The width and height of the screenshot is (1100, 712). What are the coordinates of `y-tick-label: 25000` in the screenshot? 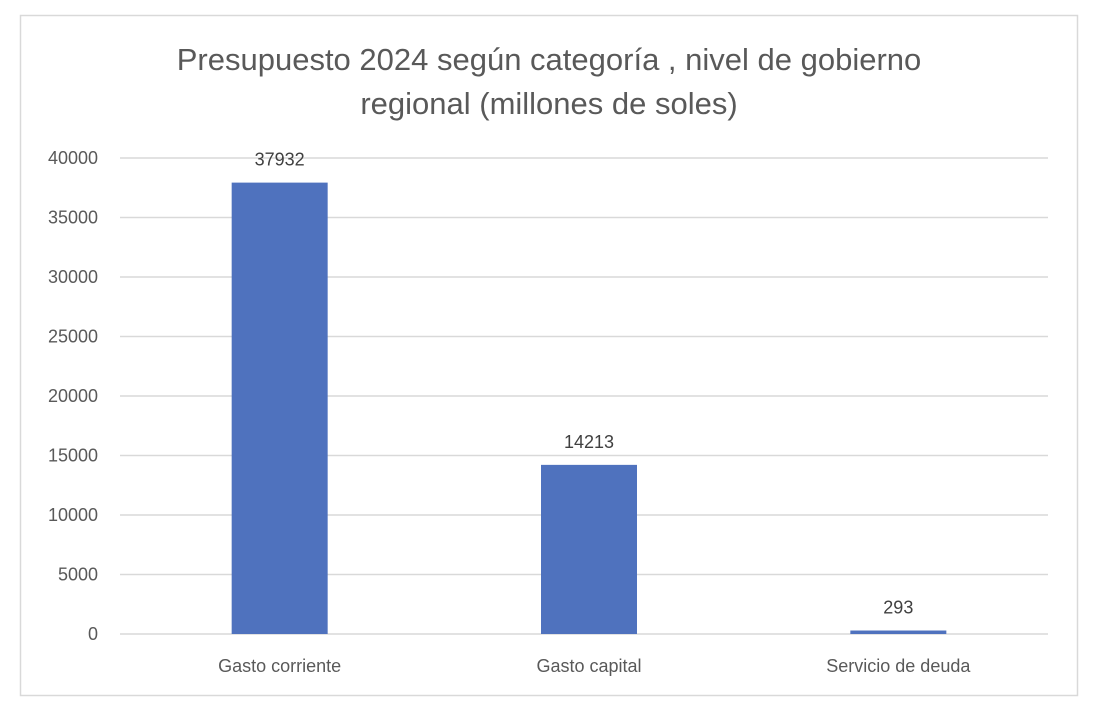 It's located at (73, 337).